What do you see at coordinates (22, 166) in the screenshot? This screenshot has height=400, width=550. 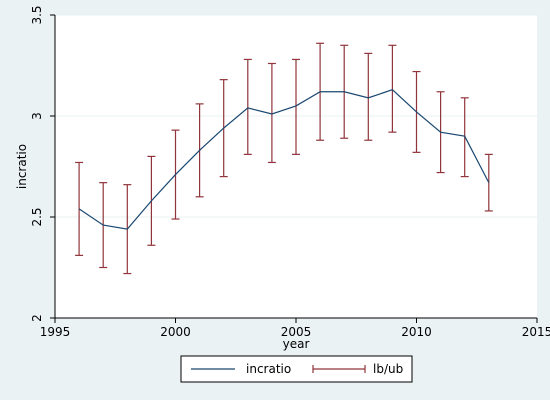 I see `y-axis-title: incratio` at bounding box center [22, 166].